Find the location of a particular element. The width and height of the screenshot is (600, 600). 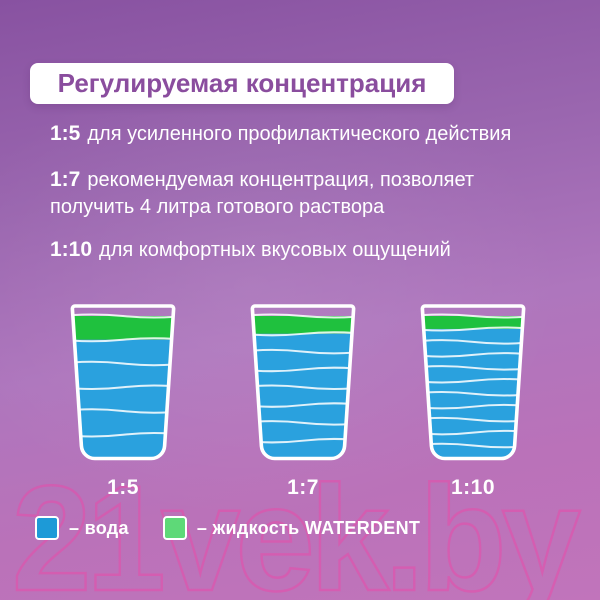

legend-item: – вода is located at coordinates (82, 528).